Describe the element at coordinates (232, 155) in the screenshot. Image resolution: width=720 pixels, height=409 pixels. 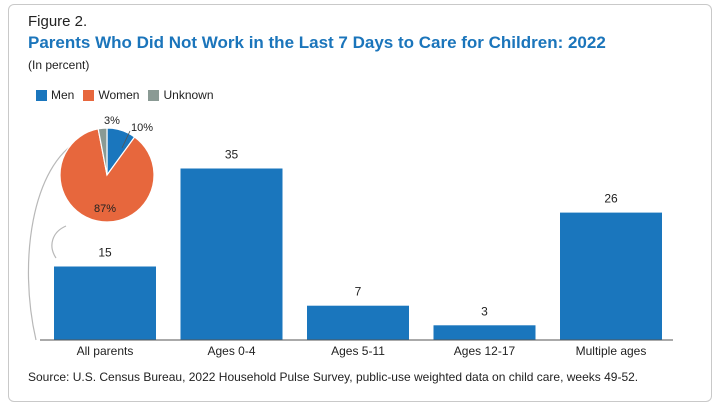
I see `bar-value-label-1: 35` at that location.